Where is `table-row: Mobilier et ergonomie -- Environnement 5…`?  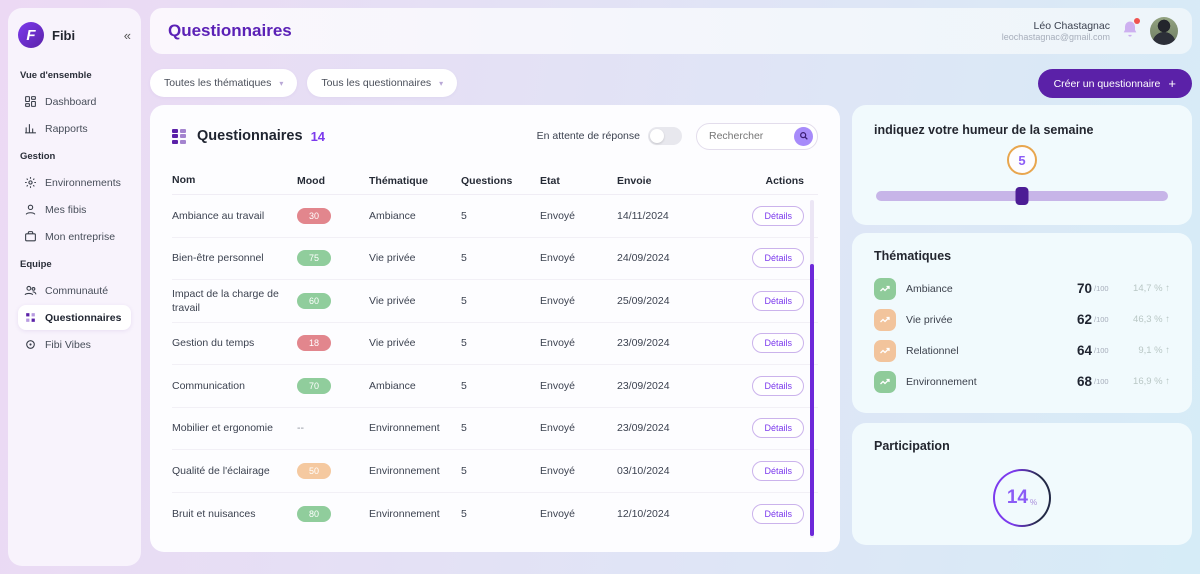
table-row: Mobilier et ergonomie -- Environnement 5… is located at coordinates (495, 429).